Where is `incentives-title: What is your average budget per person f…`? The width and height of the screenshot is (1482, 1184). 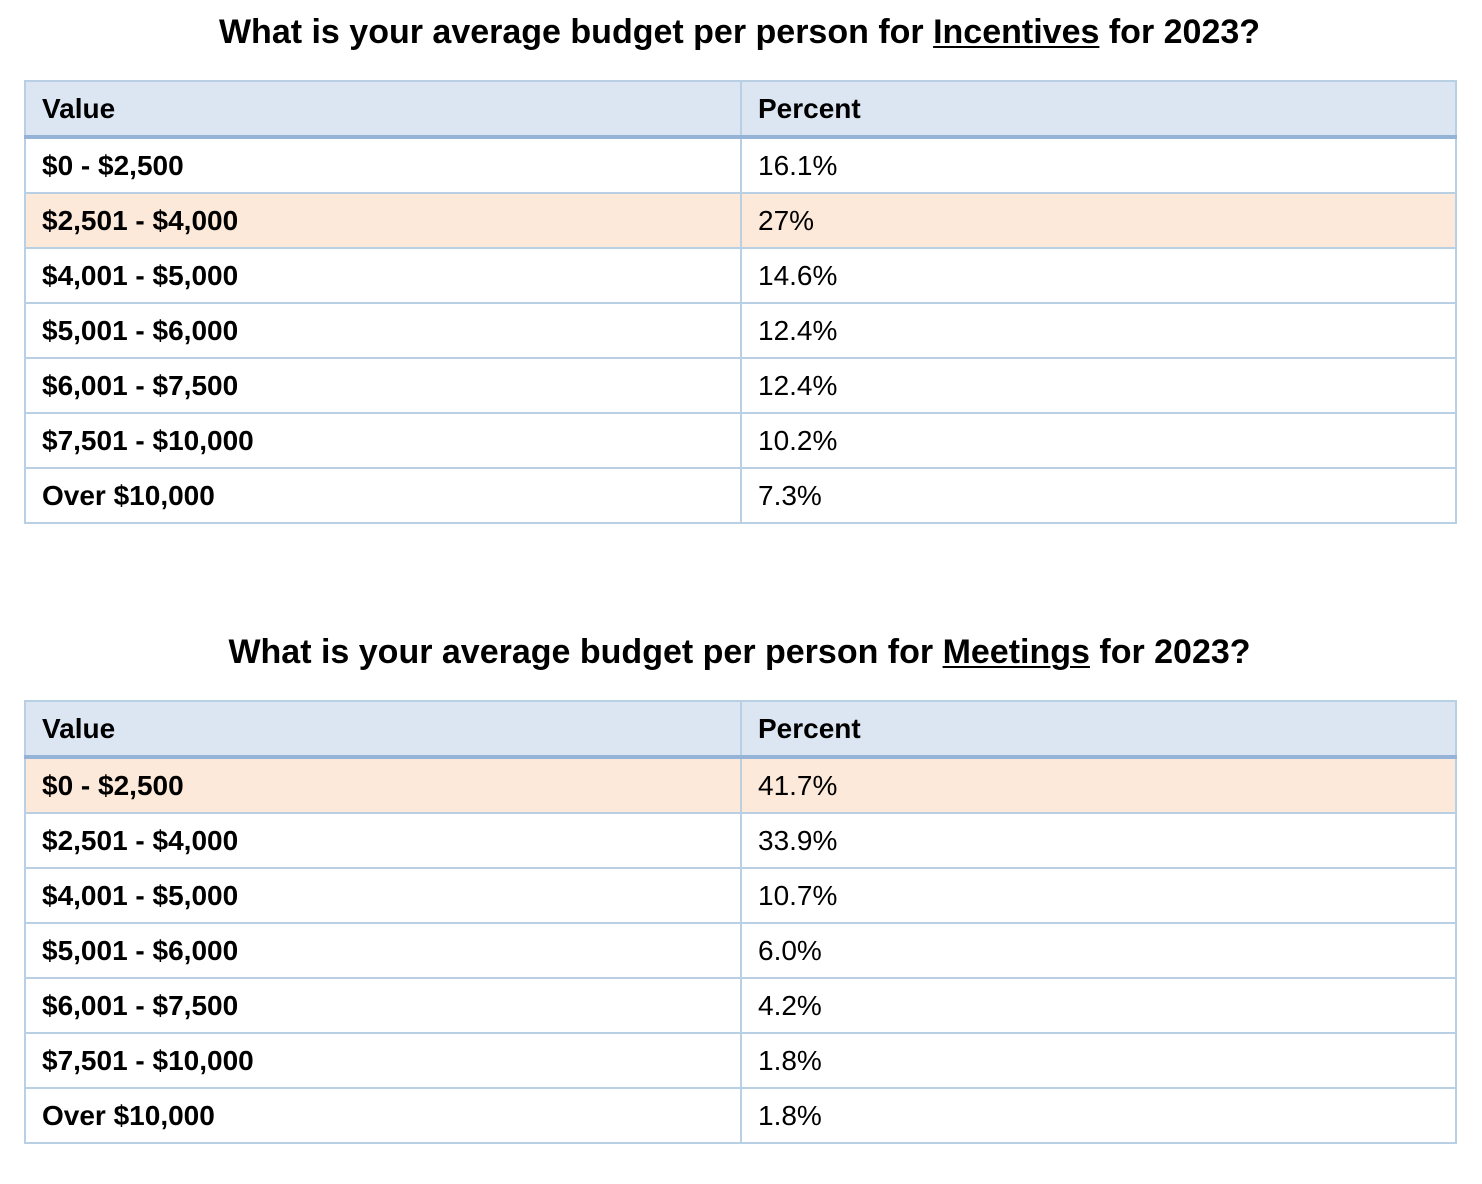 incentives-title: What is your average budget per person f… is located at coordinates (739, 32).